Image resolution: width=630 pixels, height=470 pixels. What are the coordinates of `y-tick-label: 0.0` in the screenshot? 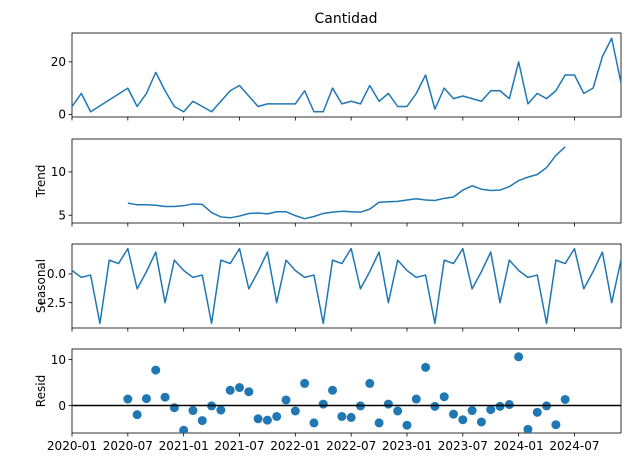 It's located at (56, 274).